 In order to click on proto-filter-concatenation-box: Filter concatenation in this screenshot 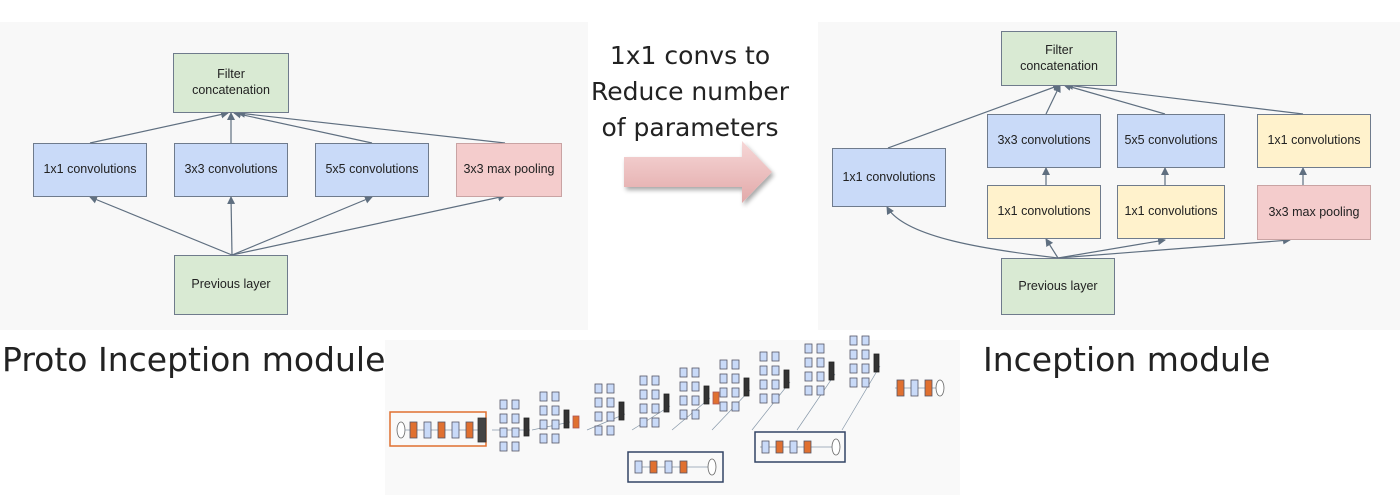, I will do `click(231, 83)`.